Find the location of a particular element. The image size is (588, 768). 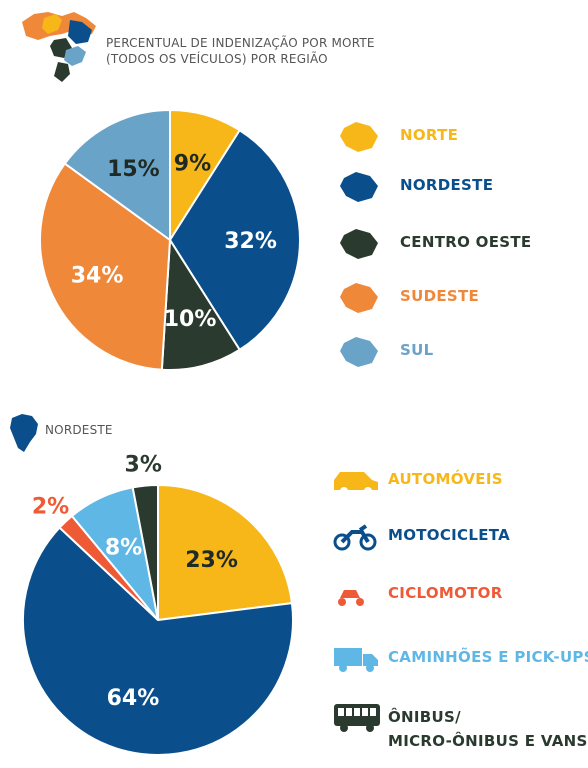

legend-label: MICRO-ÔNIBUS E VANS is located at coordinates (488, 740).